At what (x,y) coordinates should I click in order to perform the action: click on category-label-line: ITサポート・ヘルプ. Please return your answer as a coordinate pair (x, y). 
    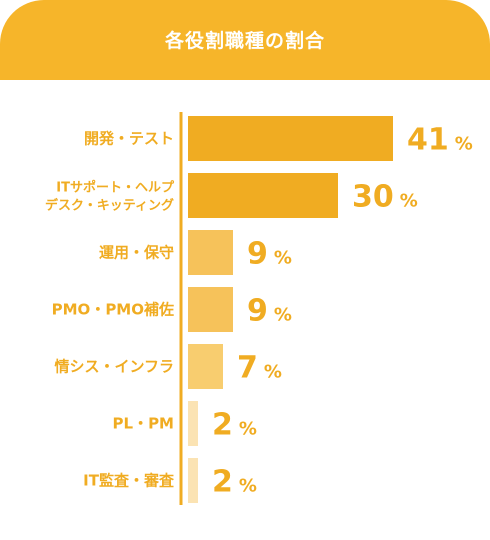
    Looking at the image, I should click on (115, 188).